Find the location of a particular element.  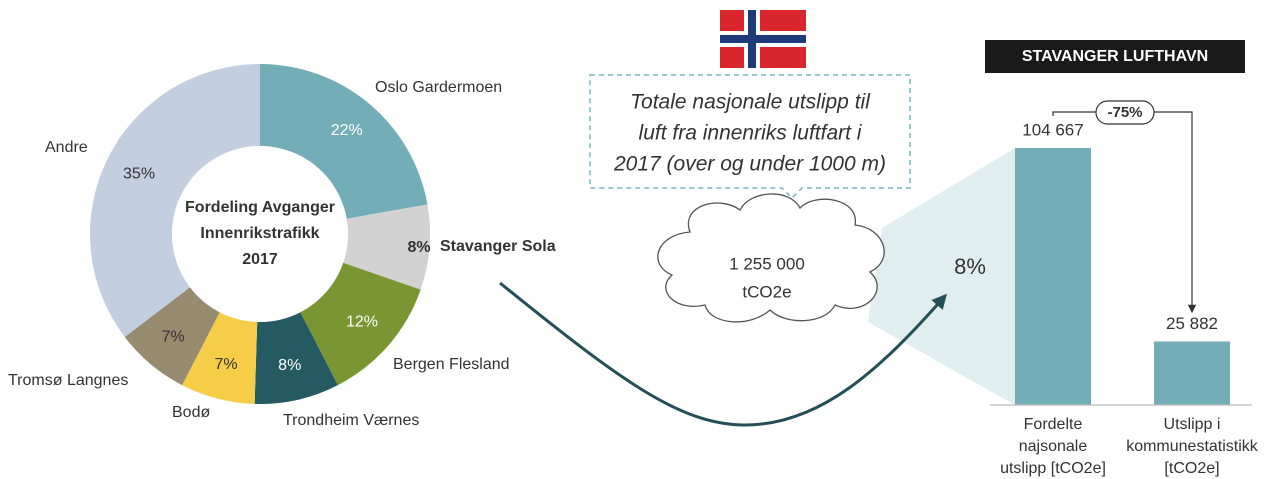

callout-text: luft fra innenriks luftfart i is located at coordinates (751, 133).